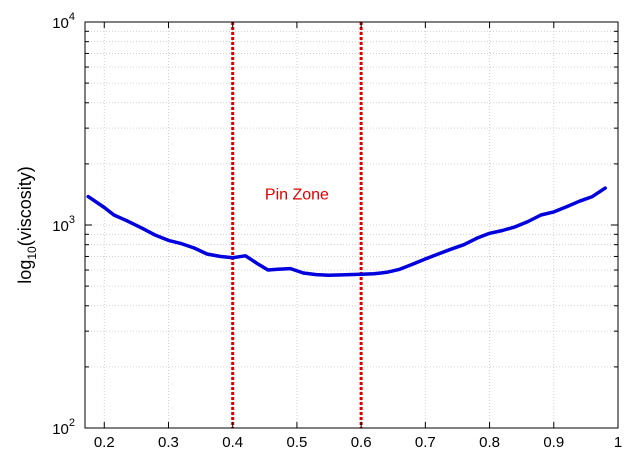 The image size is (625, 454). What do you see at coordinates (104, 442) in the screenshot?
I see `x-tick-label: 0.2` at bounding box center [104, 442].